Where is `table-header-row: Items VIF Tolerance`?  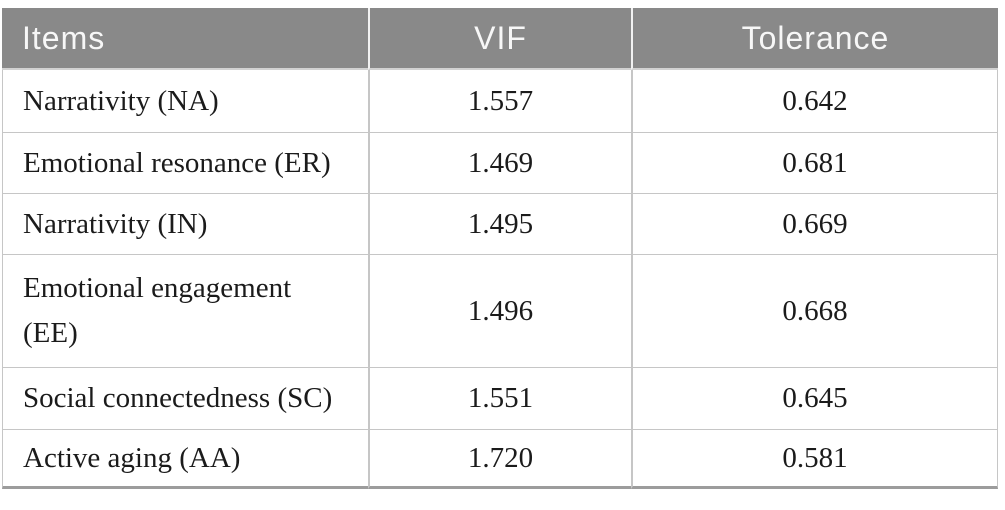
table-header-row: Items VIF Tolerance is located at coordinates (500, 39).